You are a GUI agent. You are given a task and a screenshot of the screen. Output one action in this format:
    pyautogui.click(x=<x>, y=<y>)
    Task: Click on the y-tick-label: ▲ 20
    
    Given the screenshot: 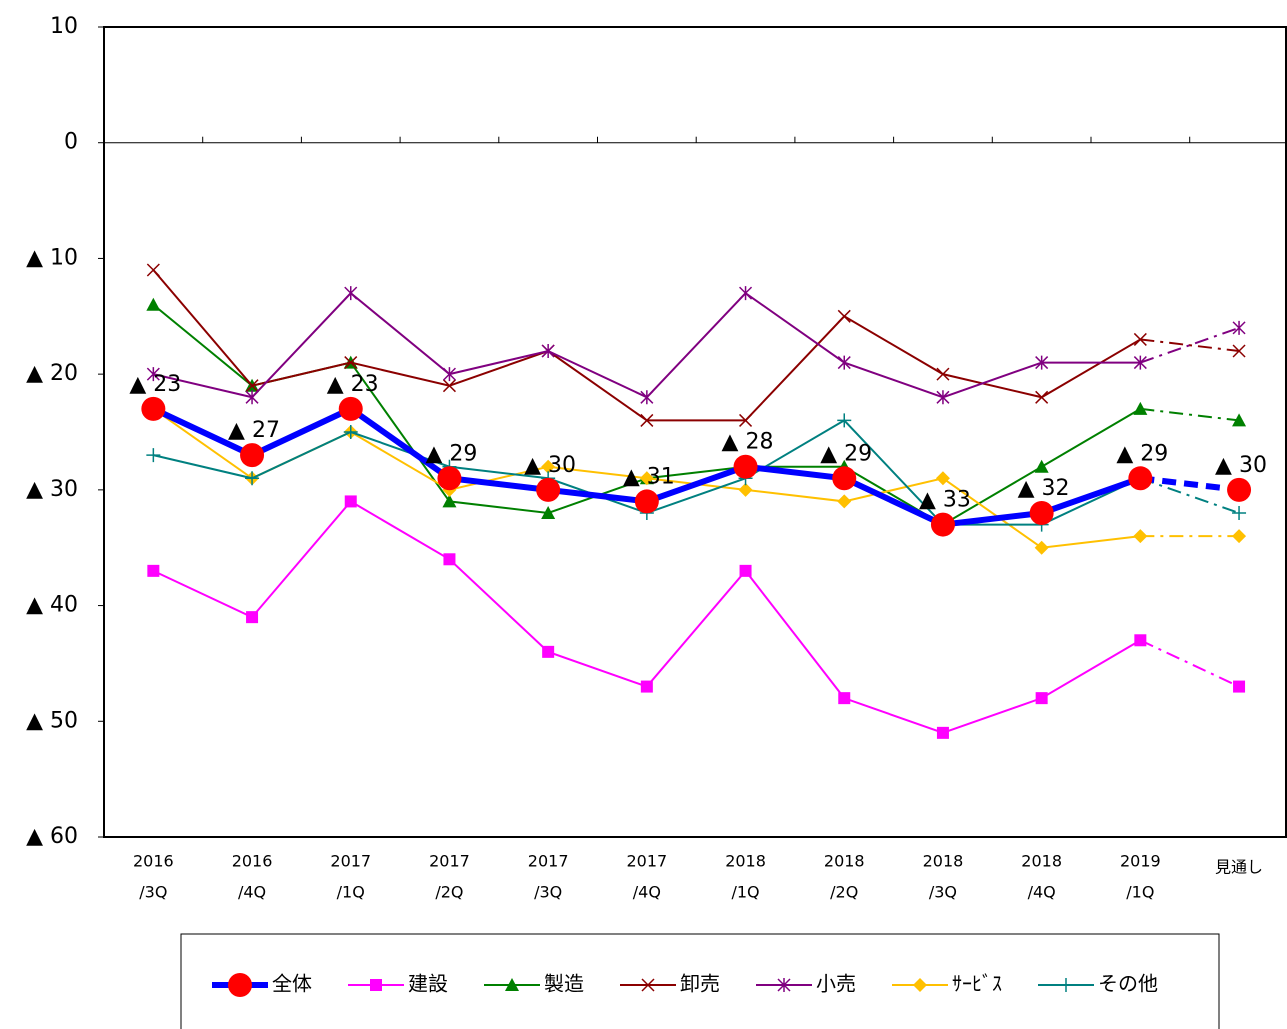 What is the action you would take?
    pyautogui.click(x=52, y=373)
    